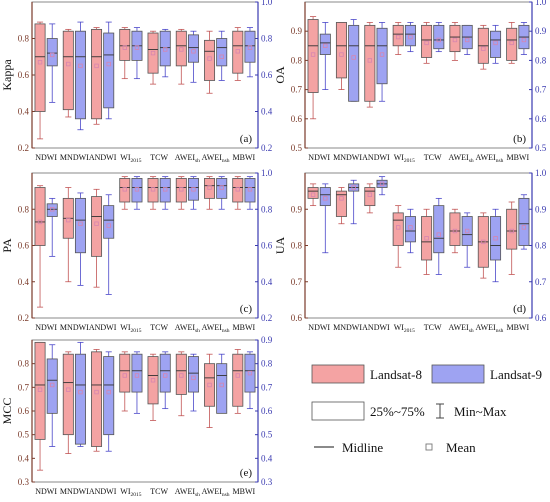  Describe the element at coordinates (396, 374) in the screenshot. I see `legend-label-landsat8: Landsat-8` at that location.